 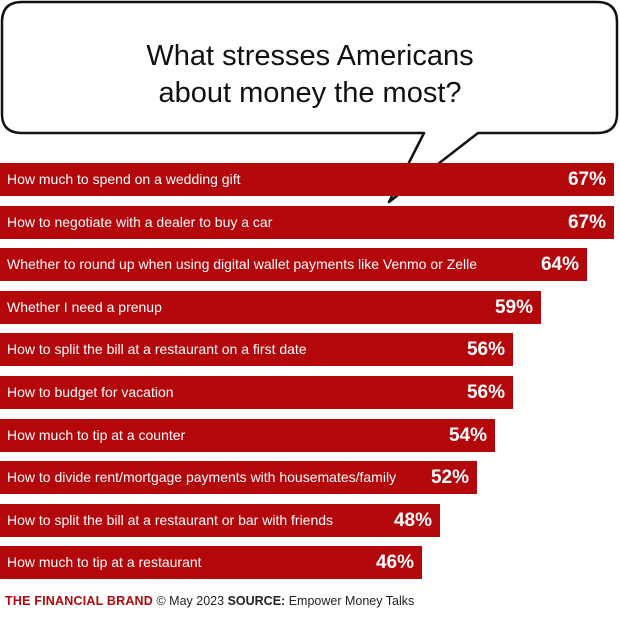 What do you see at coordinates (394, 563) in the screenshot?
I see `bar-value-label: 46%` at bounding box center [394, 563].